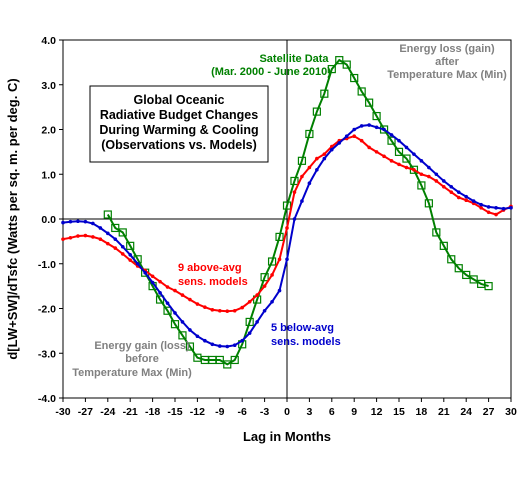 This screenshot has height=485, width=528. Describe the element at coordinates (179, 145) in the screenshot. I see `title-line-4: (Observations vs. Models)` at that location.